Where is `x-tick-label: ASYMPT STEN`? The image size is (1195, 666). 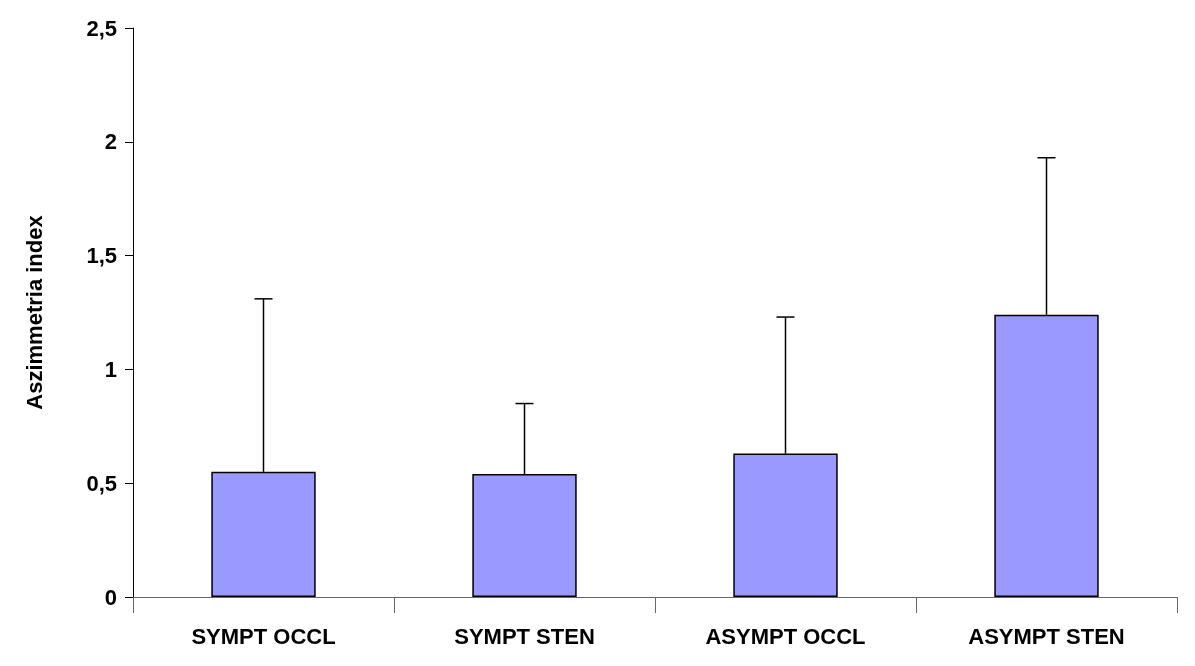 x-tick-label: ASYMPT STEN is located at coordinates (1046, 636).